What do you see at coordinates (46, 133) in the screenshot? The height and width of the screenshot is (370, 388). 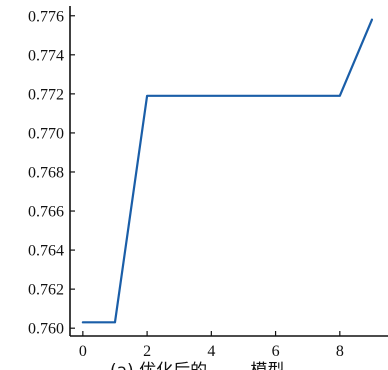 I see `y-tick-label: 0.770` at bounding box center [46, 133].